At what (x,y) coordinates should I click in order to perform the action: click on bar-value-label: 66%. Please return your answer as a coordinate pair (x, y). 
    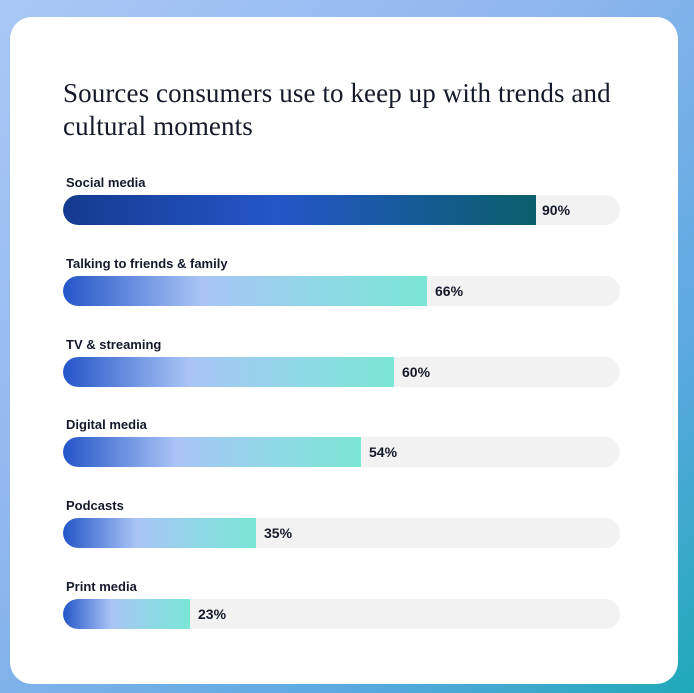
    Looking at the image, I should click on (449, 290).